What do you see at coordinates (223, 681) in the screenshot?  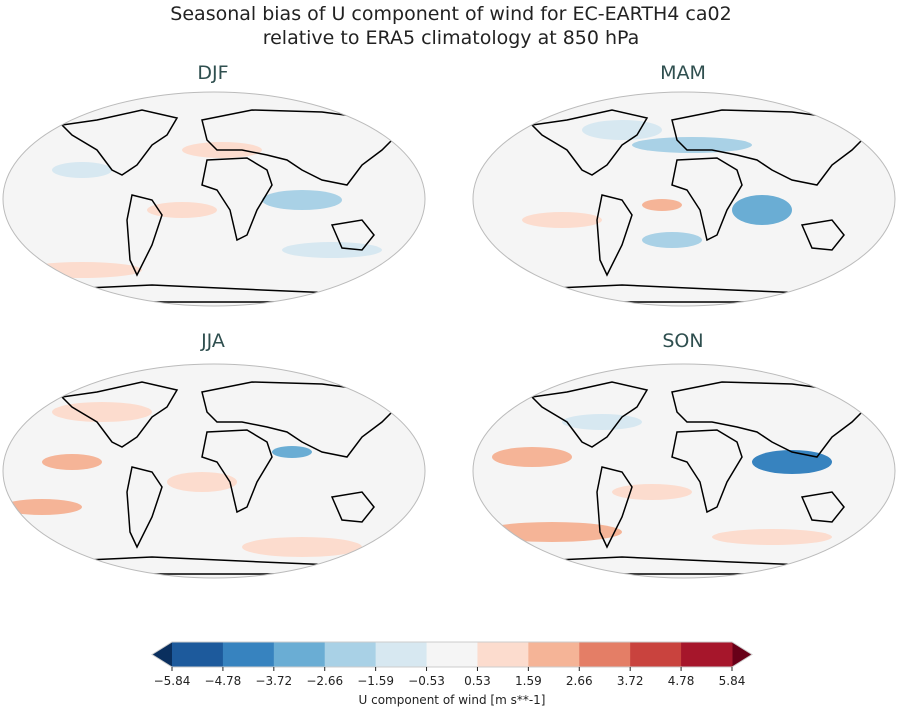 I see `colorbar-tick-label: −4.78` at bounding box center [223, 681].